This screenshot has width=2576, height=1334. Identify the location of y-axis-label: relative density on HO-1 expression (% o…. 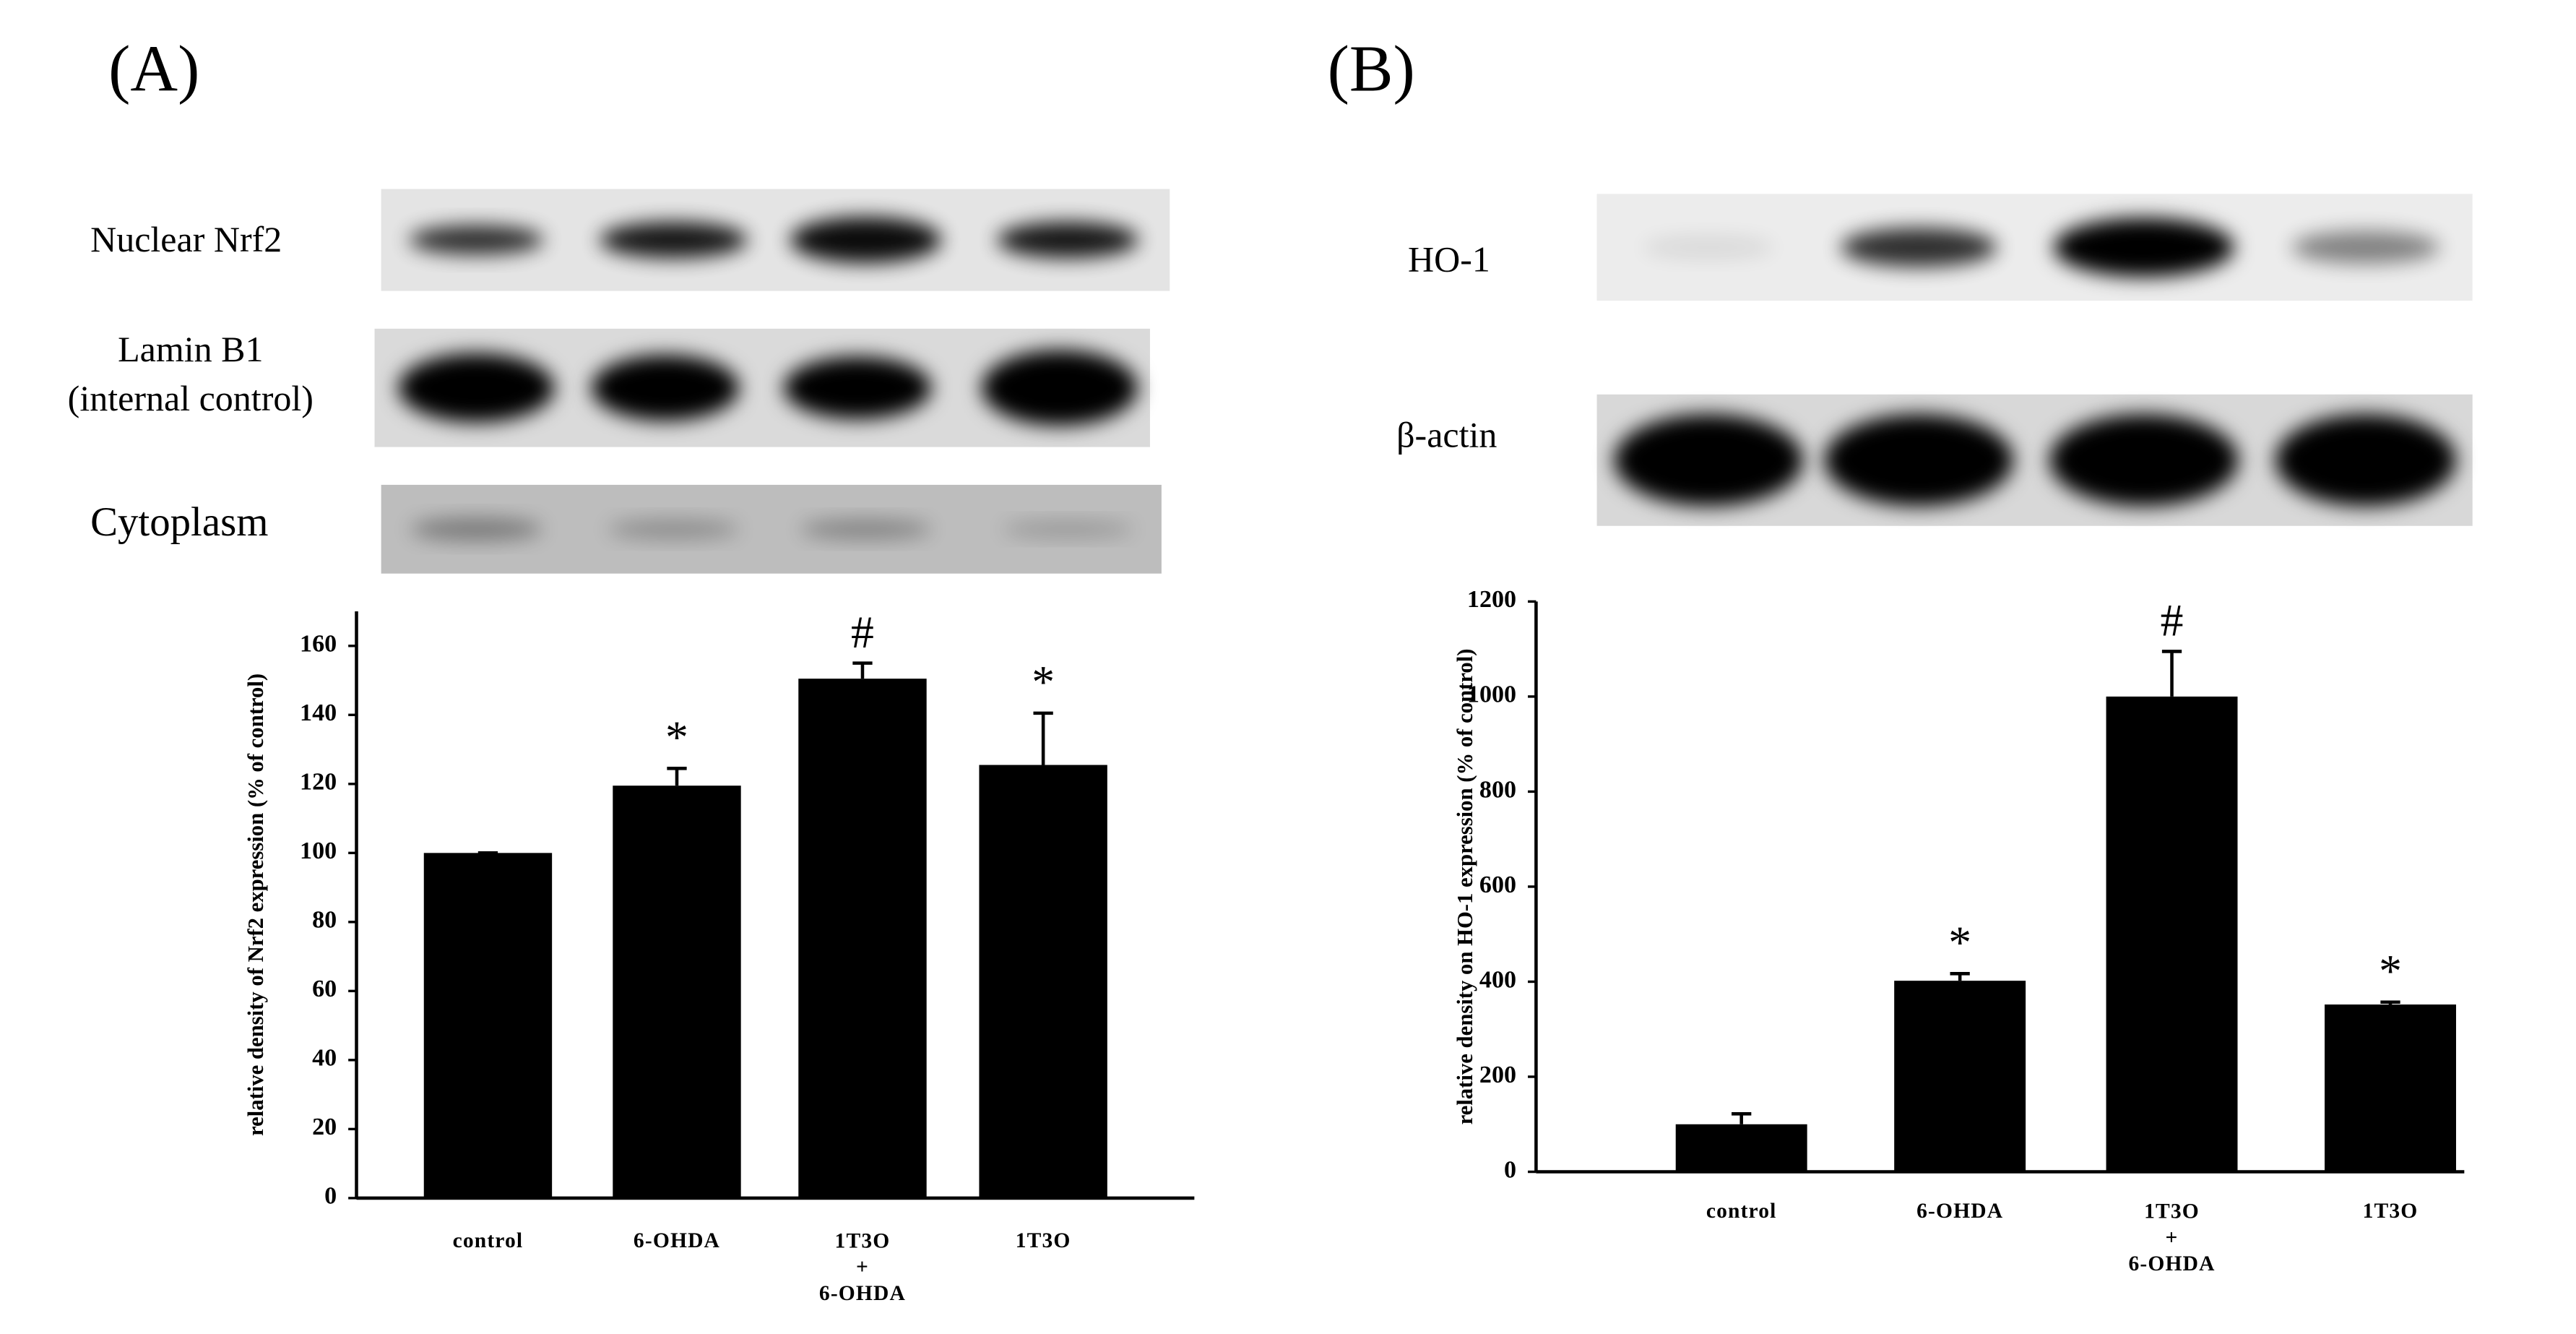
(1465, 887).